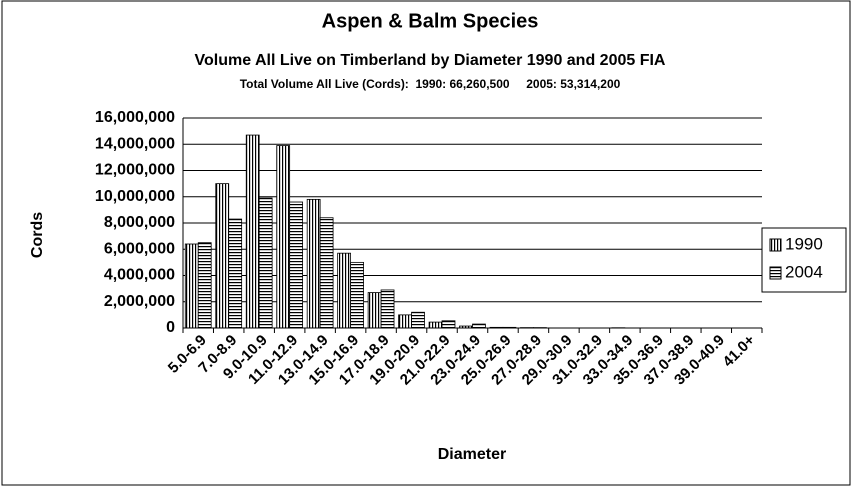  Describe the element at coordinates (170, 327) in the screenshot. I see `y-tick-label: 0` at that location.